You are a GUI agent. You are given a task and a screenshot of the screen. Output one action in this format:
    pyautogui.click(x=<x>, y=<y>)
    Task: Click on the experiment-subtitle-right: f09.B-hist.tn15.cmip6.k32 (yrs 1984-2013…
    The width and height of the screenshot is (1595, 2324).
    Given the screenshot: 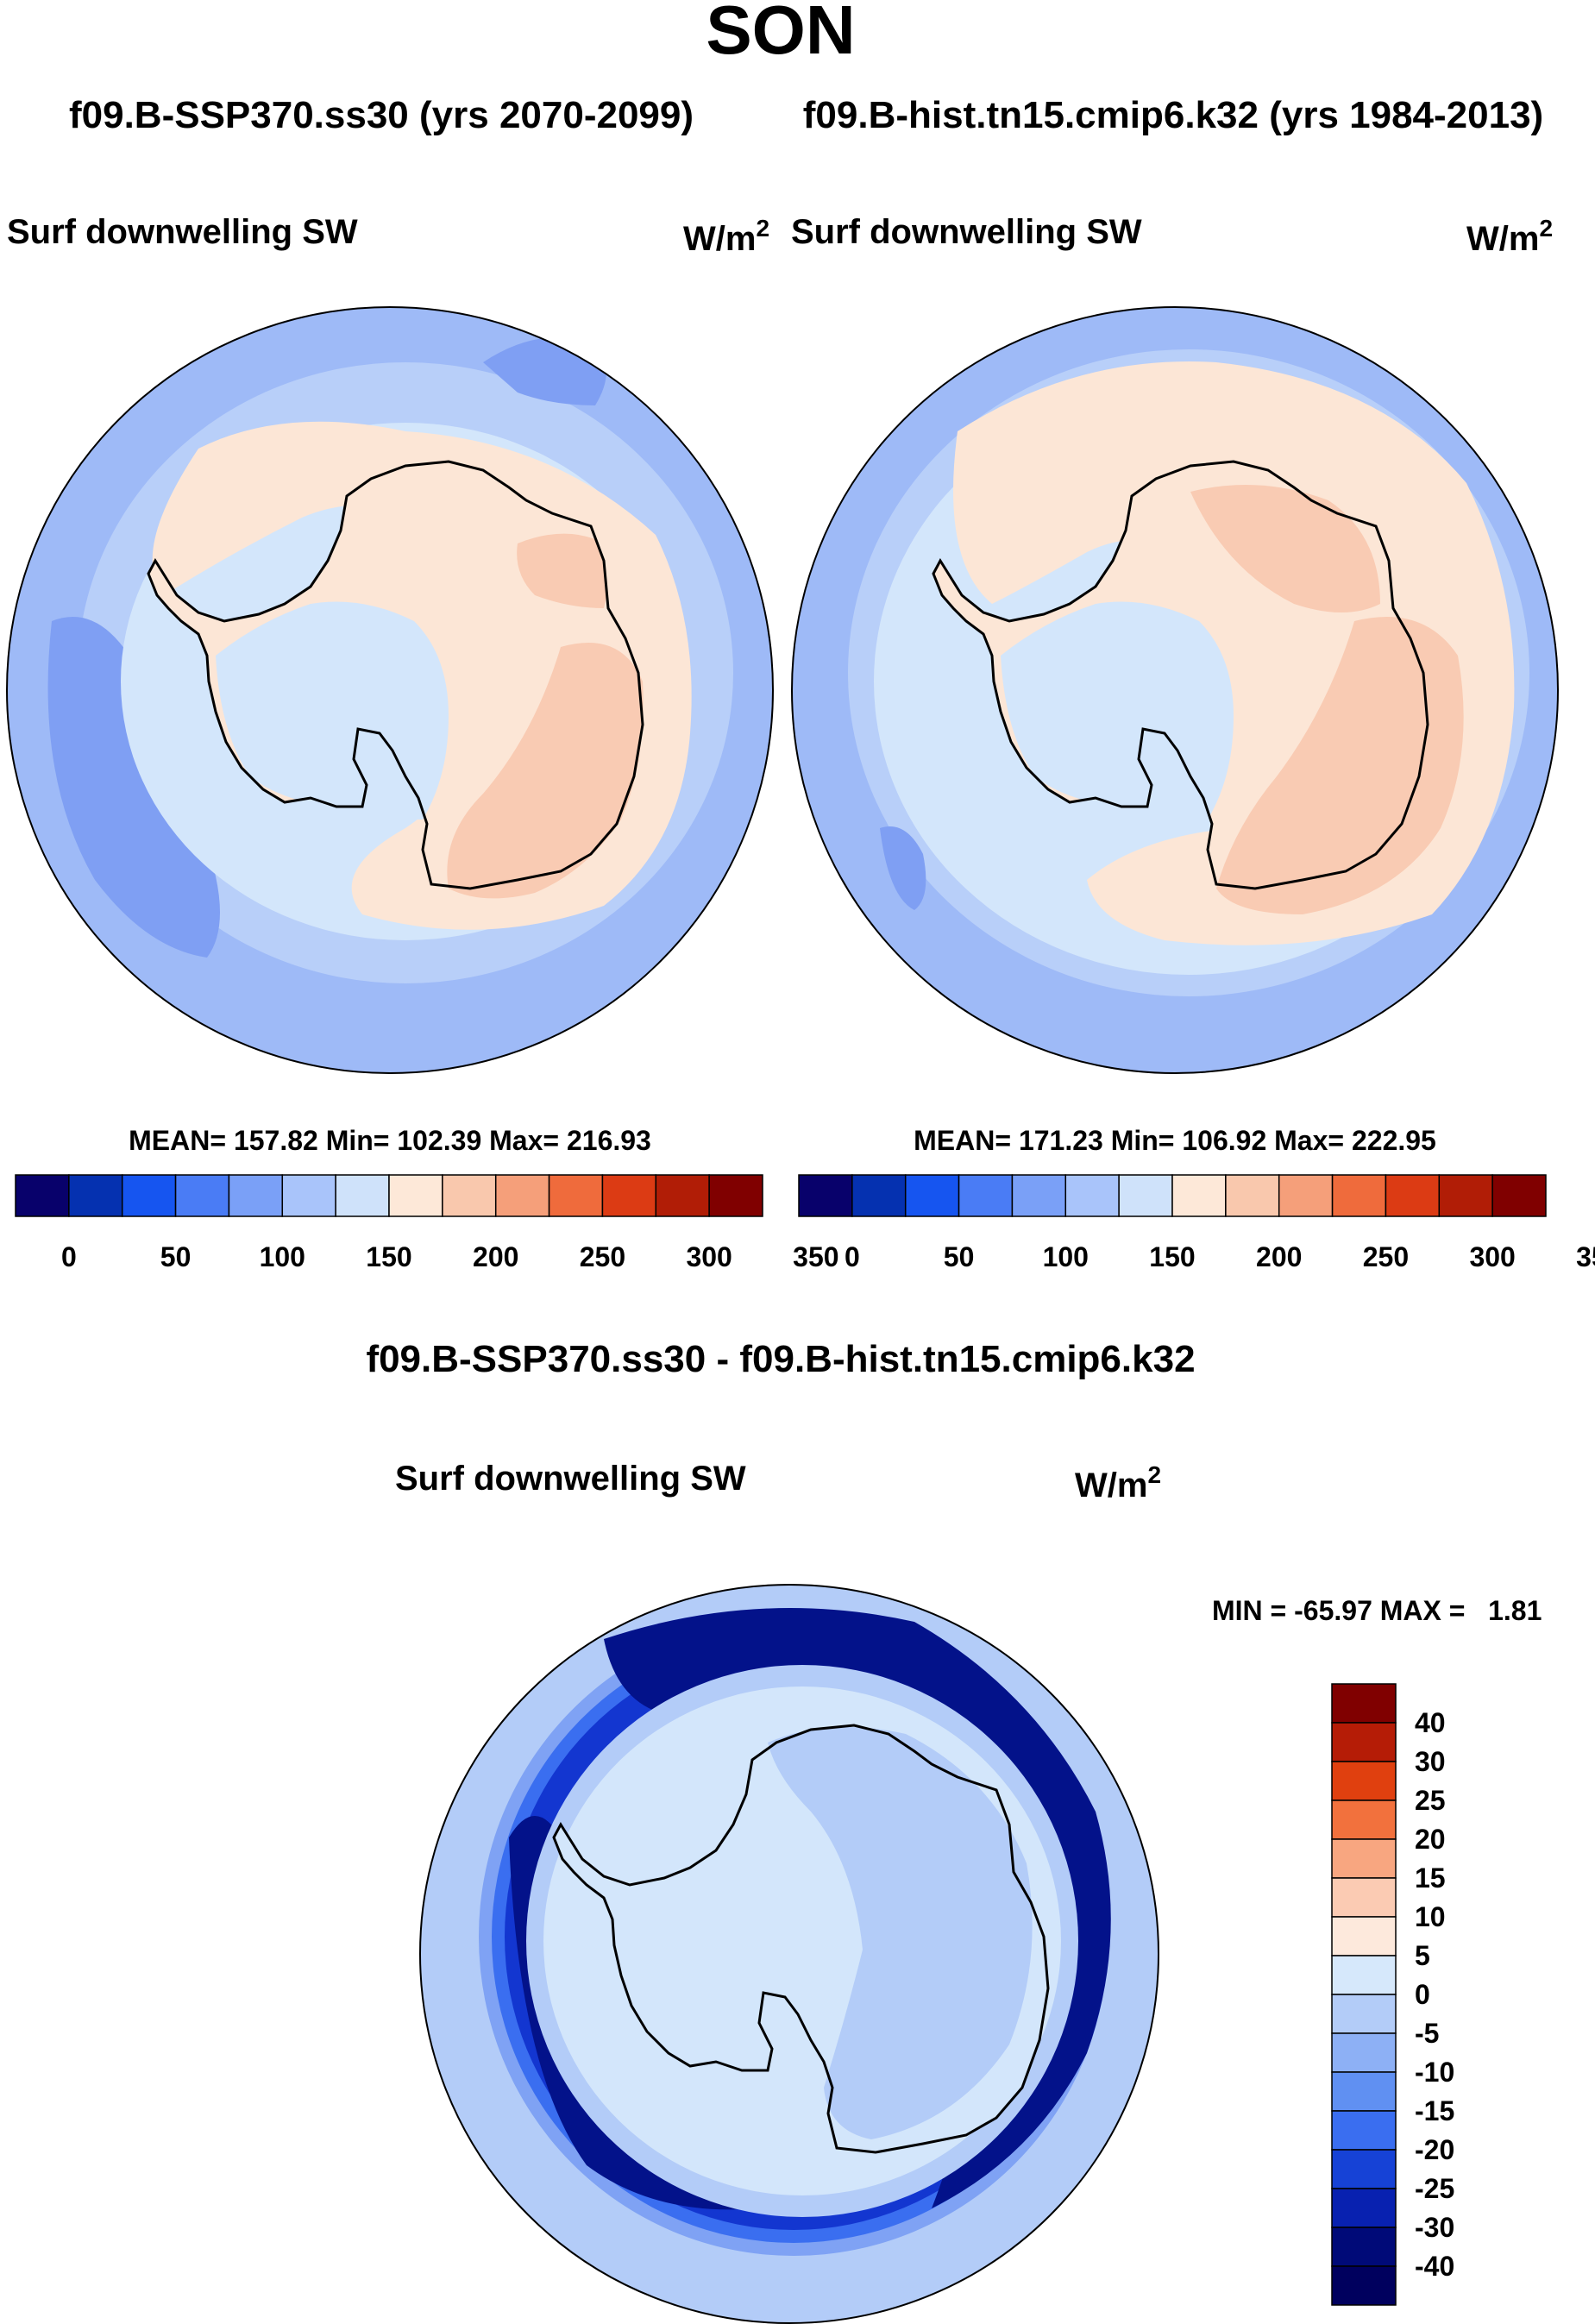 What is the action you would take?
    pyautogui.click(x=1173, y=115)
    